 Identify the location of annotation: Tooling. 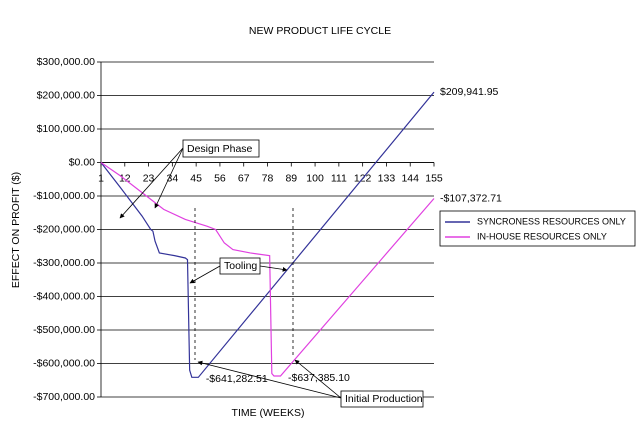
(240, 266).